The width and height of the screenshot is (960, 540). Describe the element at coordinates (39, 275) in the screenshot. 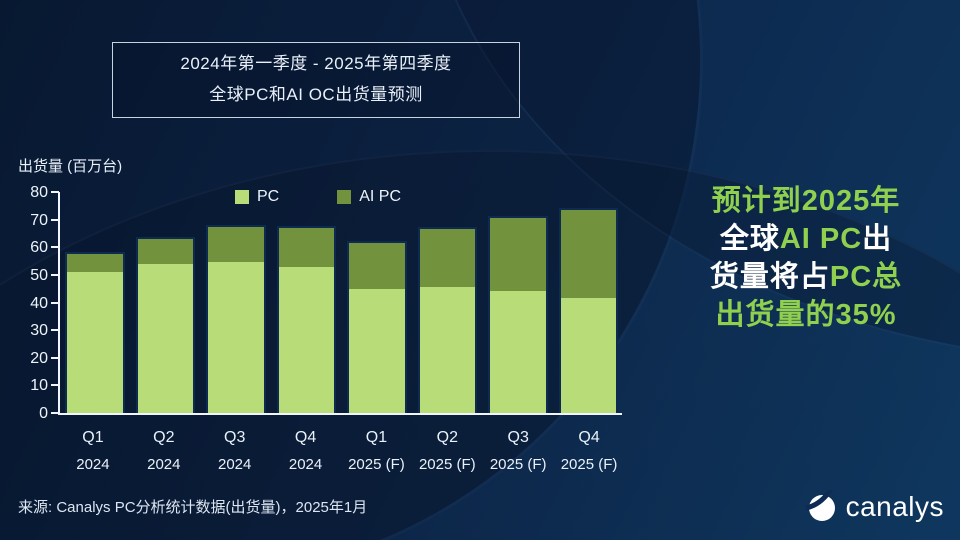

I see `y-tick-label: 50` at that location.